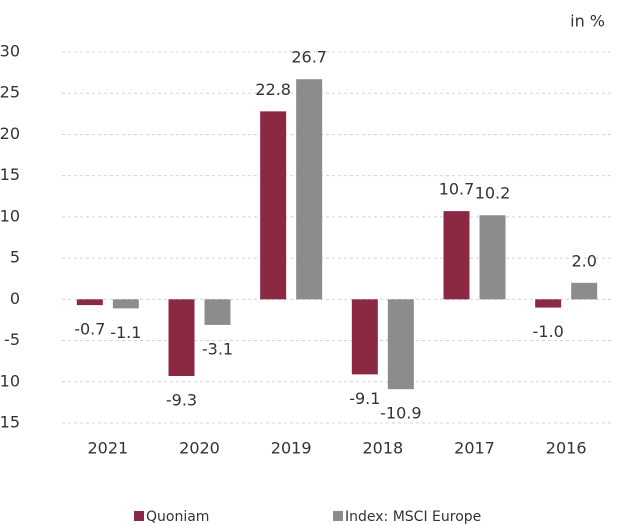 The height and width of the screenshot is (525, 618). I want to click on value-label: -1.0, so click(548, 331).